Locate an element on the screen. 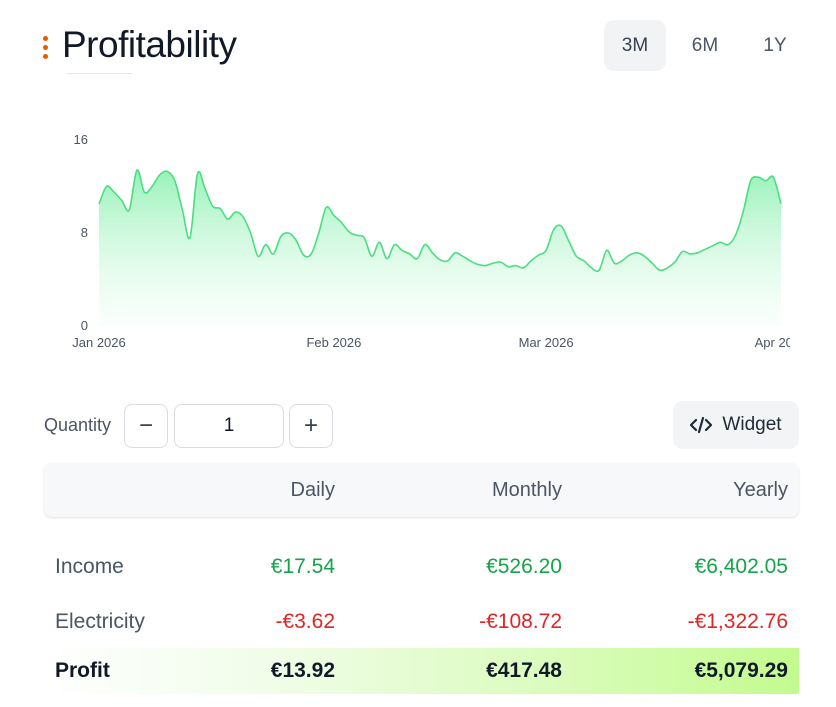  quantity-input is located at coordinates (229, 426).